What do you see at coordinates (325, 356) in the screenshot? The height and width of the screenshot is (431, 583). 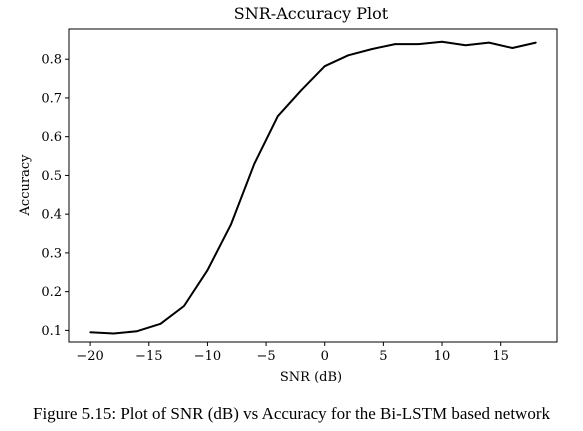 I see `x-tick-label: 0` at bounding box center [325, 356].